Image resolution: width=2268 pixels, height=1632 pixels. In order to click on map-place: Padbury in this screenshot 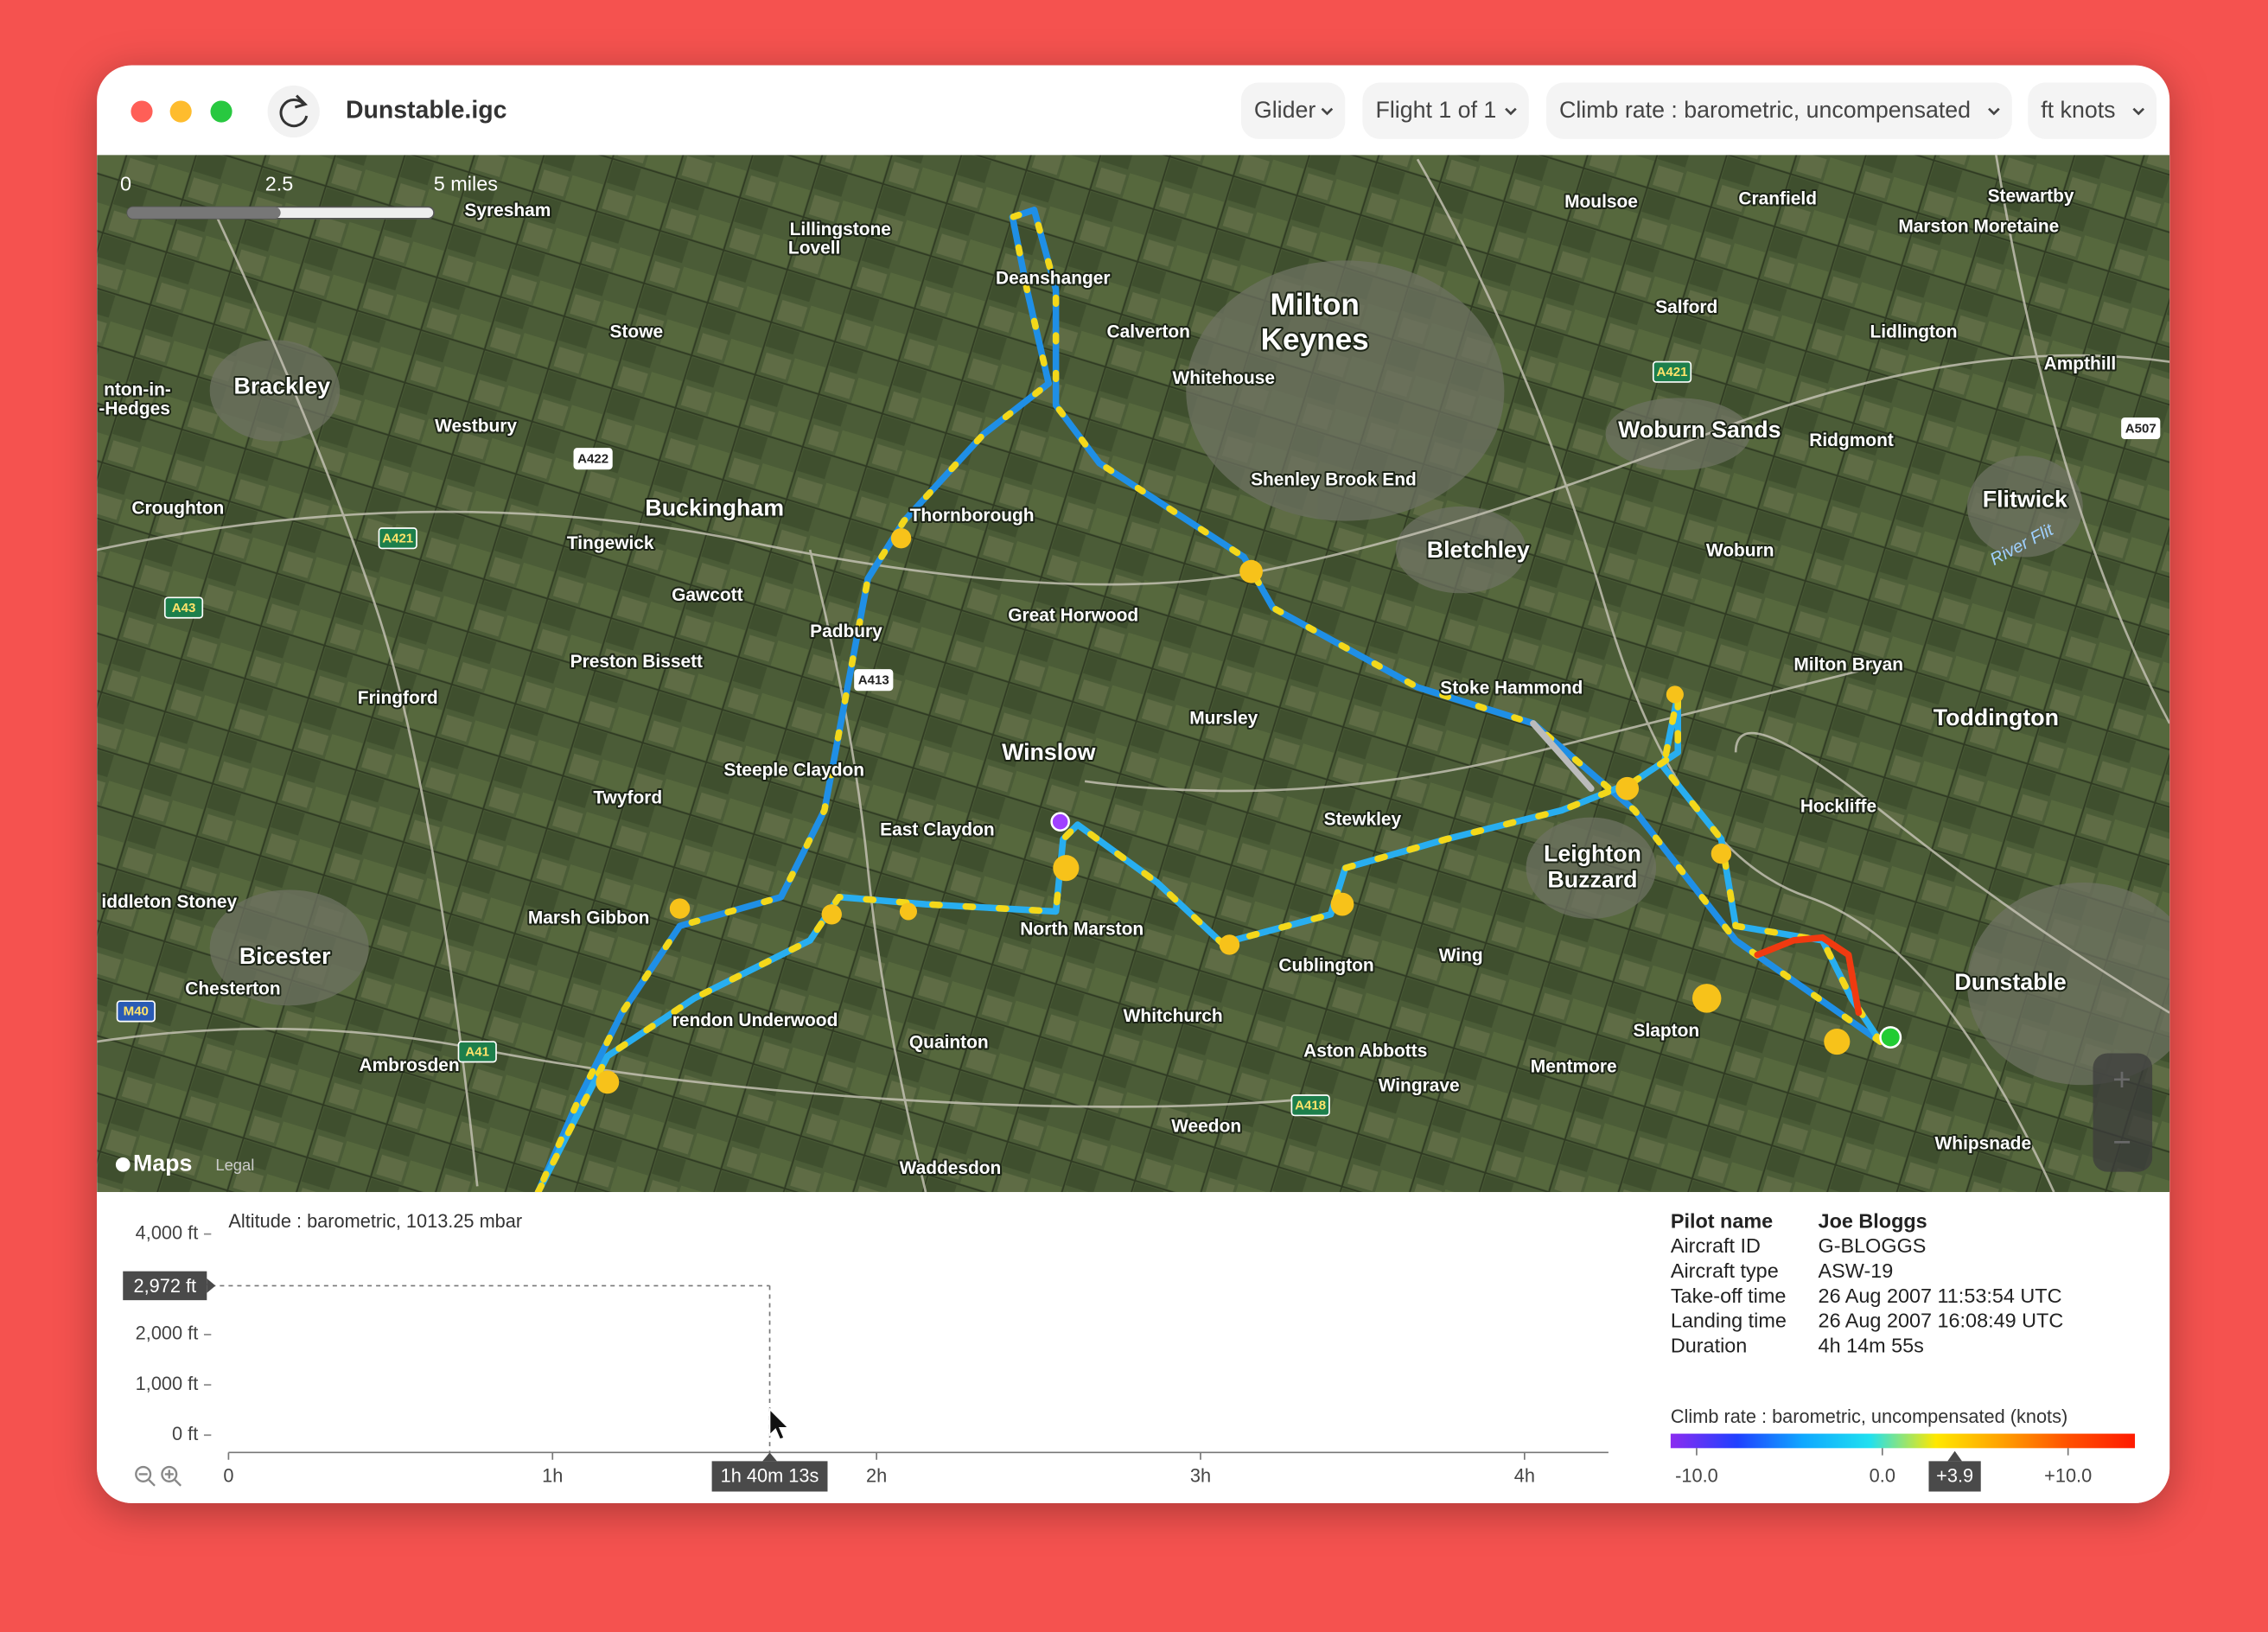, I will do `click(846, 632)`.